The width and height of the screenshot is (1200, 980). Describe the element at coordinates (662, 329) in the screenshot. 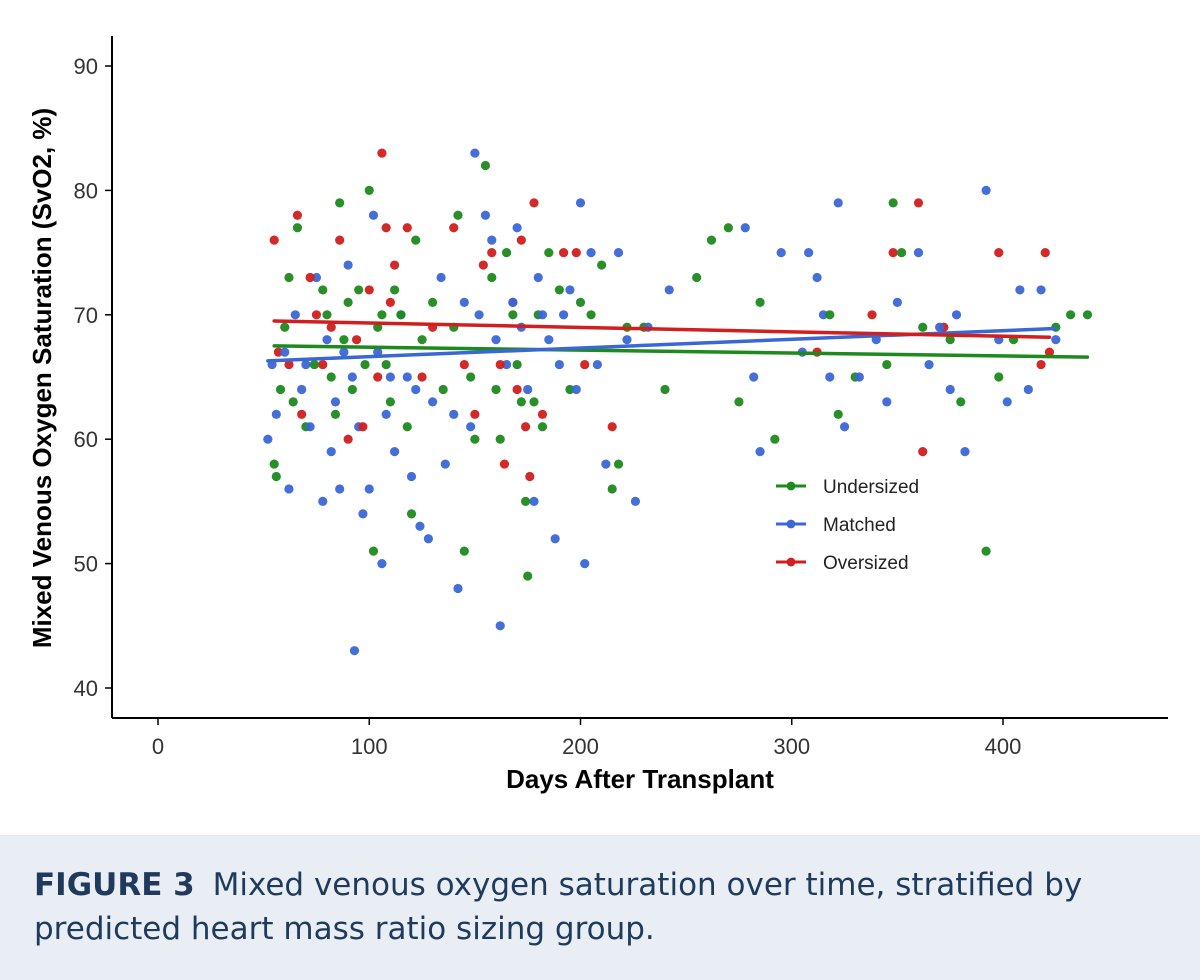

I see `trend-line-oversized` at that location.